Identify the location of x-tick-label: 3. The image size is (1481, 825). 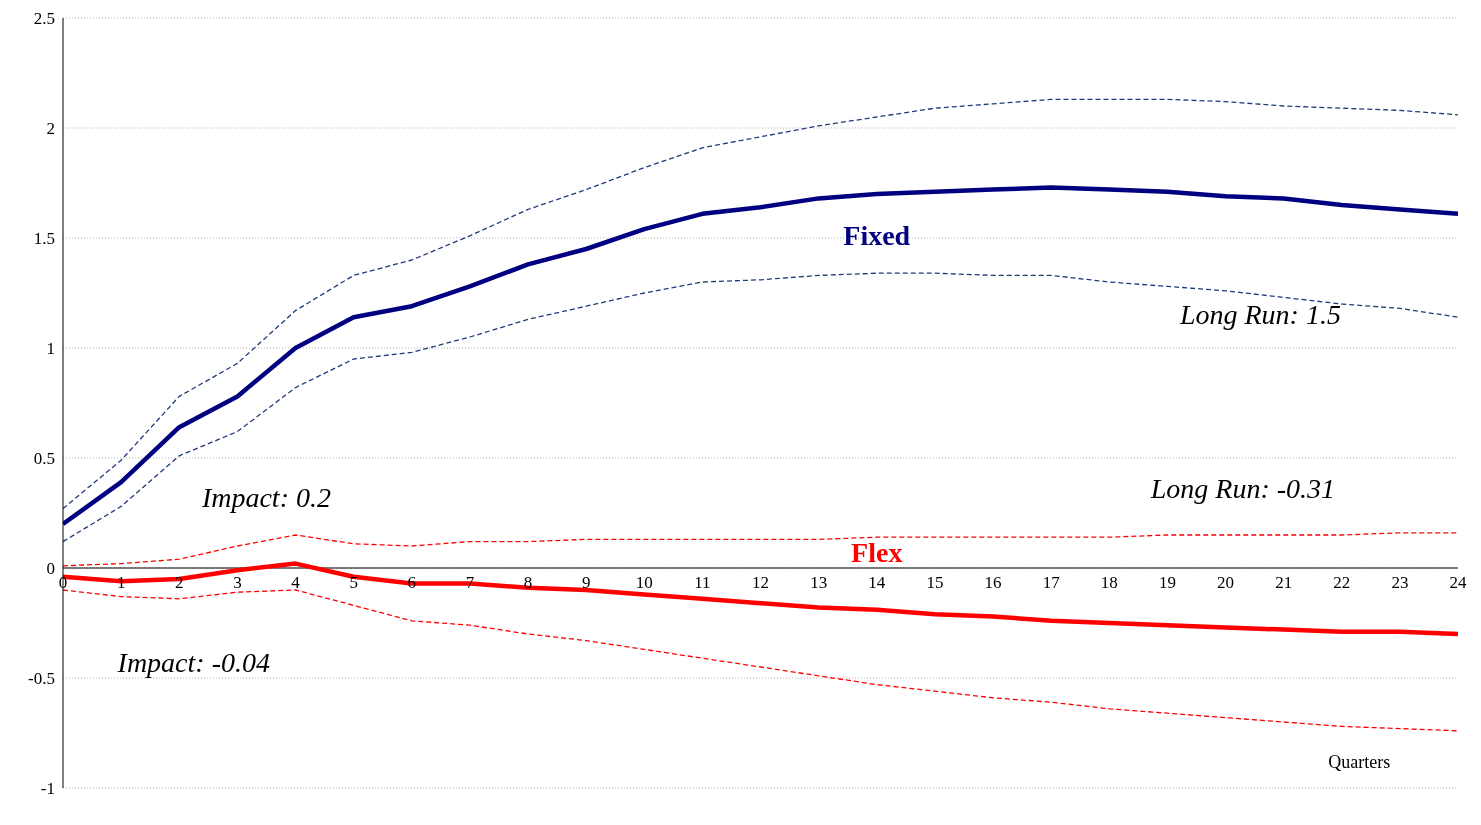
(237, 582).